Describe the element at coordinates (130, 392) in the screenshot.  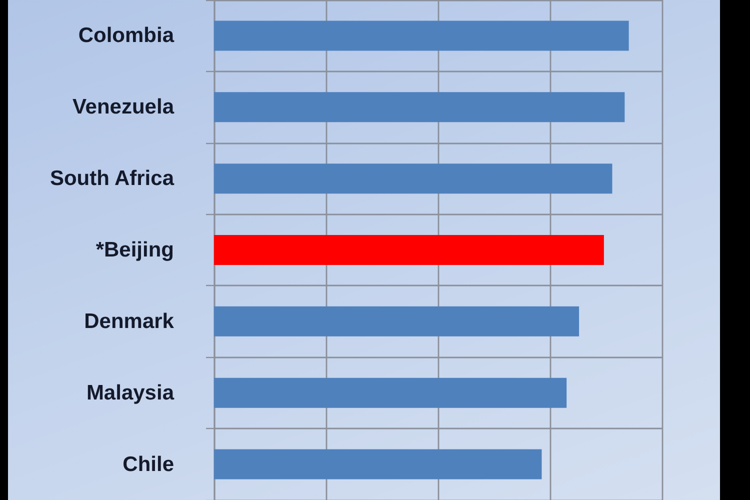
I see `y-tick-label: Malaysia` at that location.